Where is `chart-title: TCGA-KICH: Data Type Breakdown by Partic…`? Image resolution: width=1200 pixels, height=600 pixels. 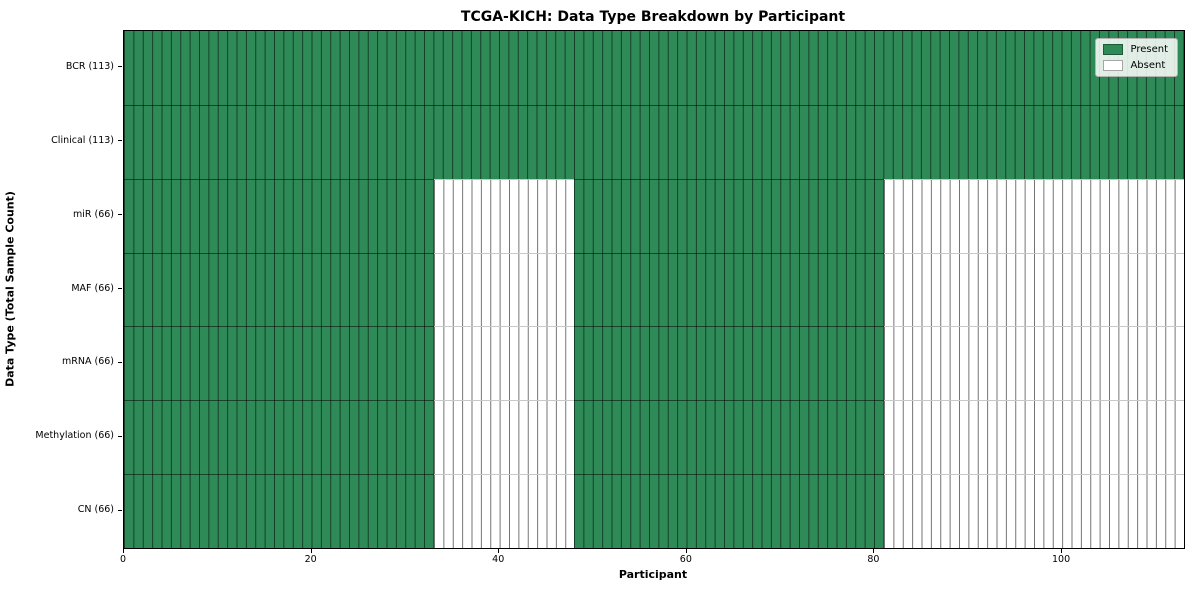
chart-title: TCGA-KICH: Data Type Breakdown by Partic… is located at coordinates (653, 17).